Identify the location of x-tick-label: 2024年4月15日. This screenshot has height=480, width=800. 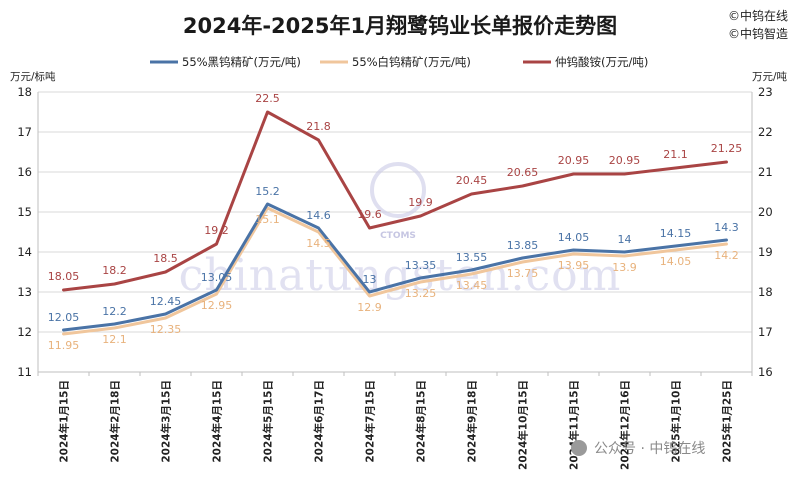
(217, 421).